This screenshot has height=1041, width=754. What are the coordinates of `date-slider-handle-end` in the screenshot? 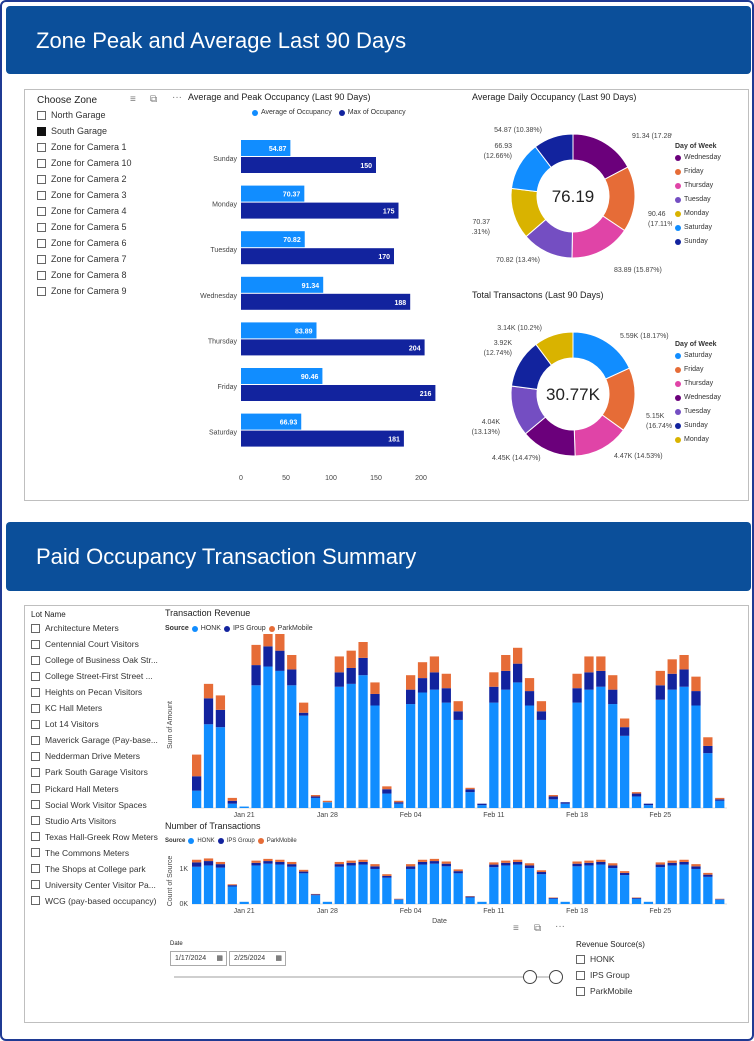 It's located at (556, 977).